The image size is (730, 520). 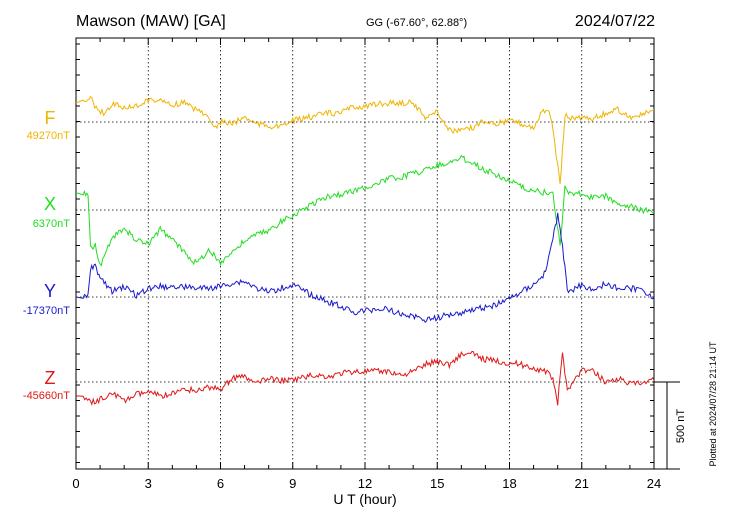 What do you see at coordinates (46, 311) in the screenshot?
I see `series-baseline-y: -17370nT` at bounding box center [46, 311].